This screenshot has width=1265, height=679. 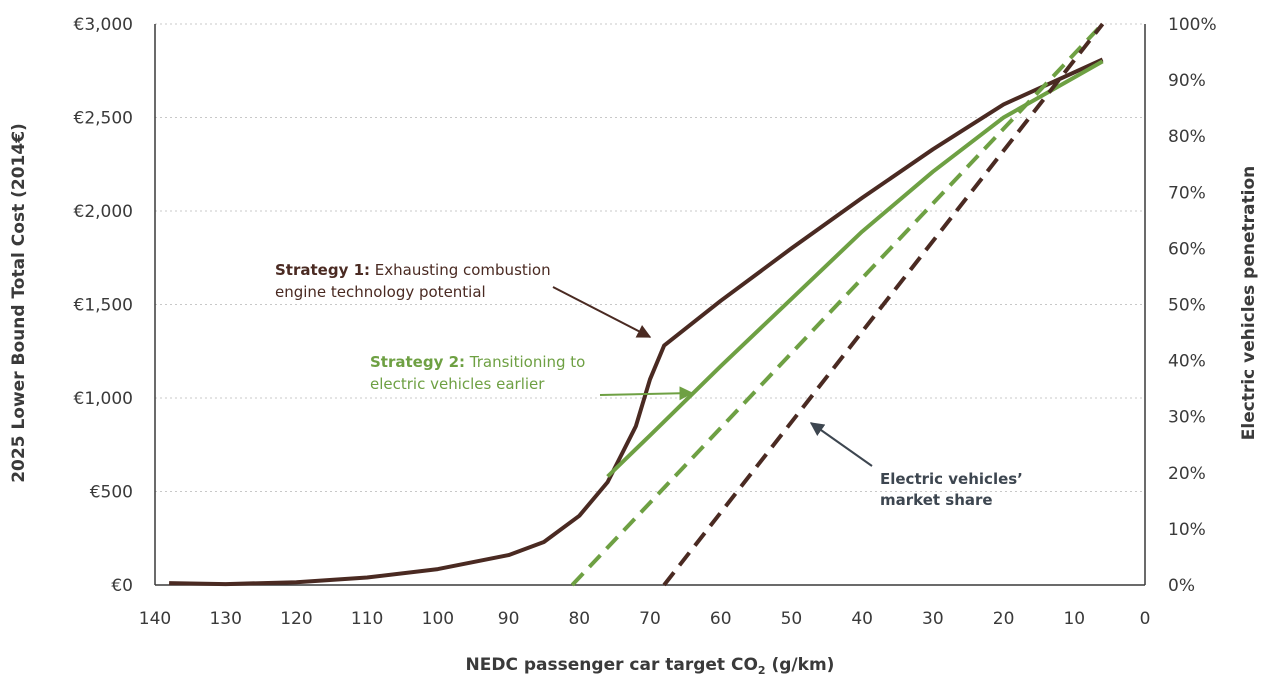 I want to click on x-tick-label: 40, so click(x=862, y=619).